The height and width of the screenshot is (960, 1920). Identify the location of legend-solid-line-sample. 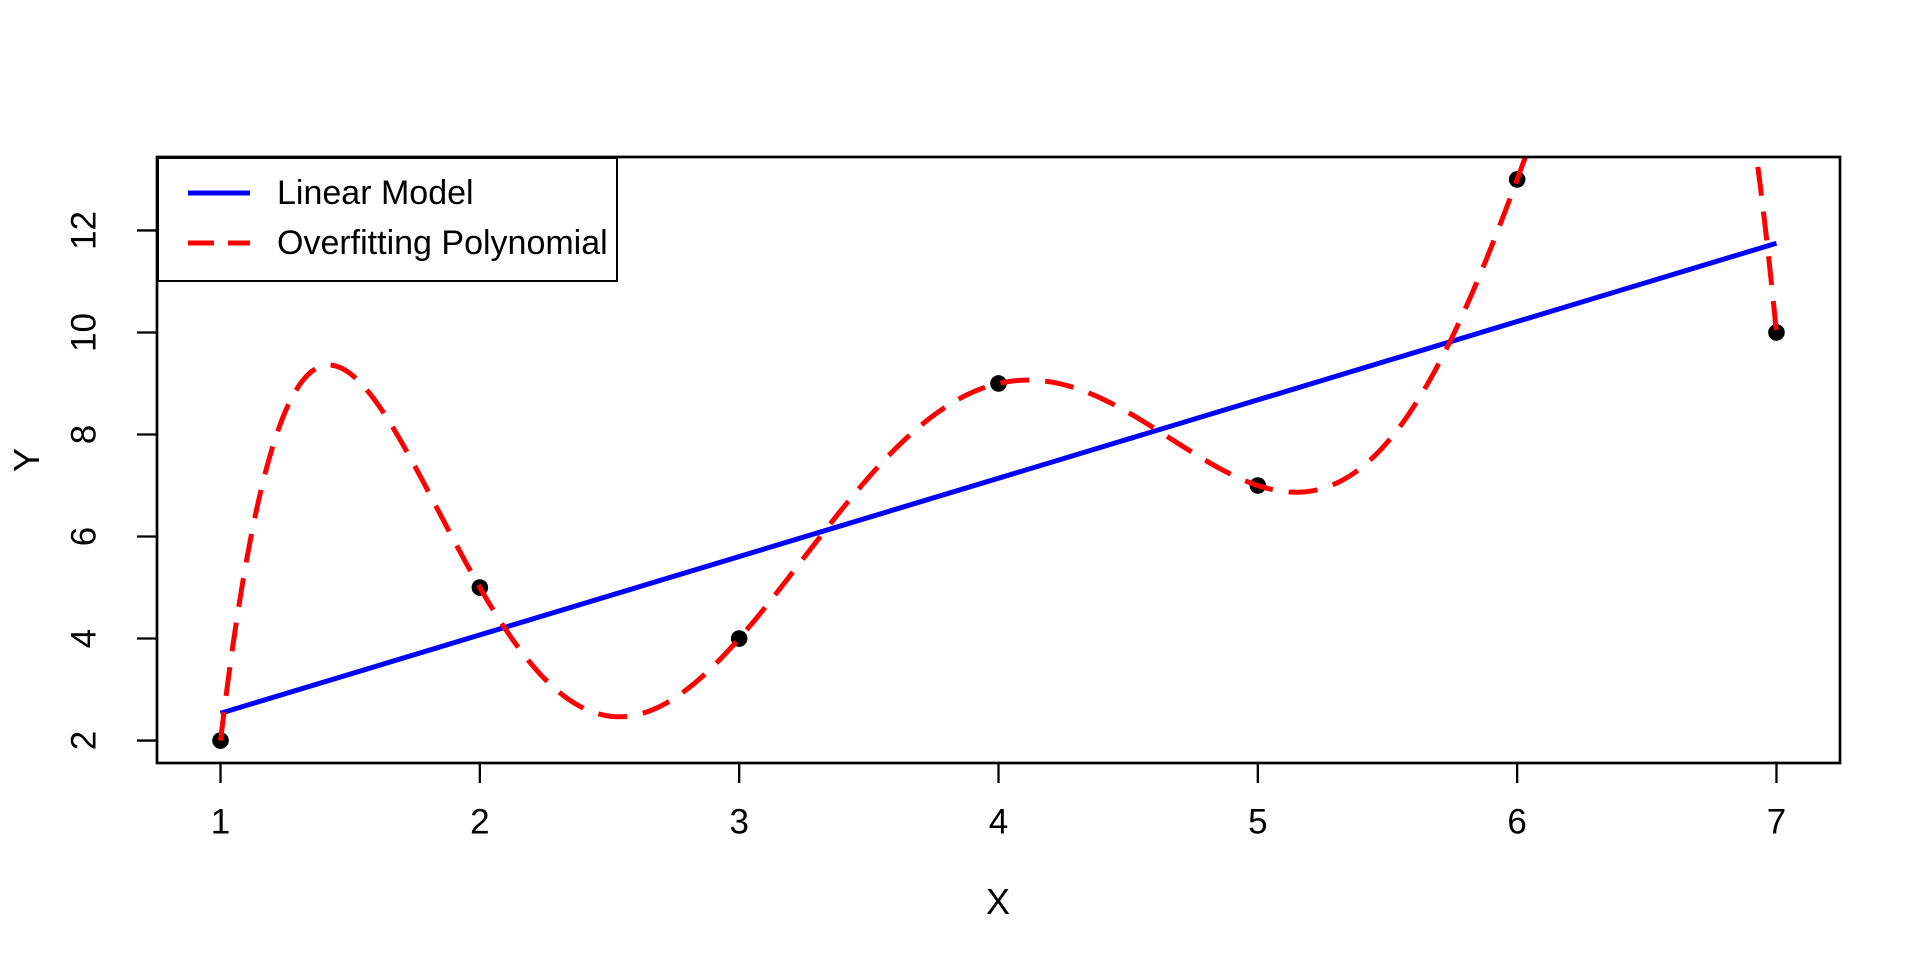
(219, 193).